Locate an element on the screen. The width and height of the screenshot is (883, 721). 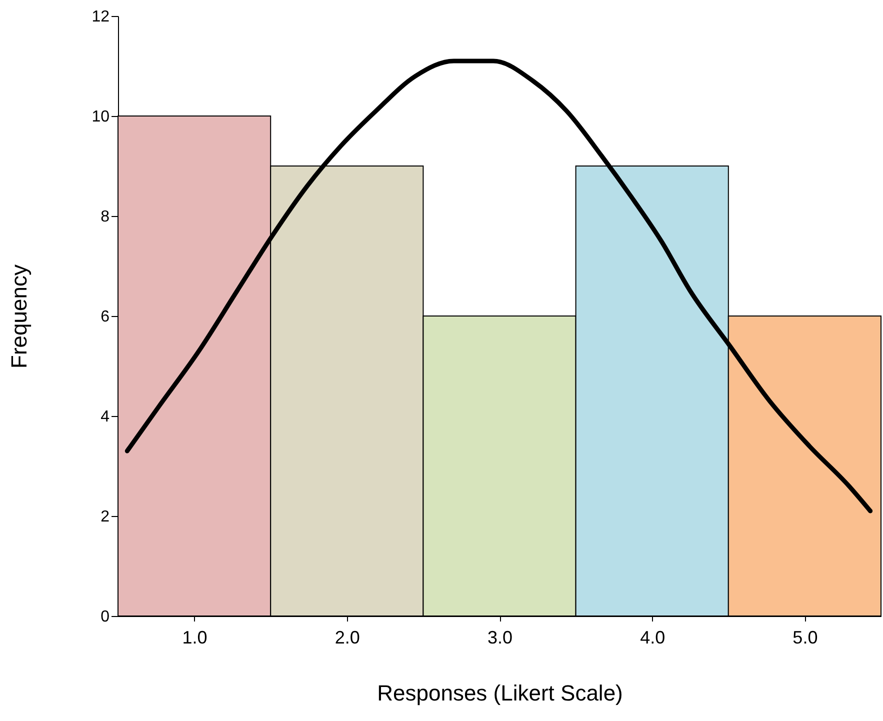
y-tick-label: 10 is located at coordinates (101, 117).